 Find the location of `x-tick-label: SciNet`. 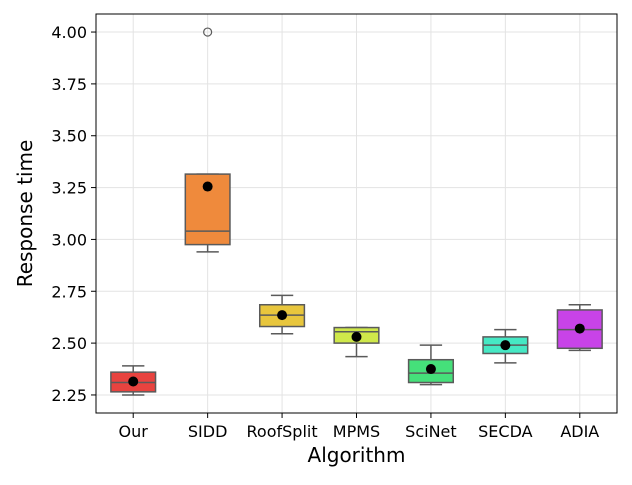

x-tick-label: SciNet is located at coordinates (430, 431).